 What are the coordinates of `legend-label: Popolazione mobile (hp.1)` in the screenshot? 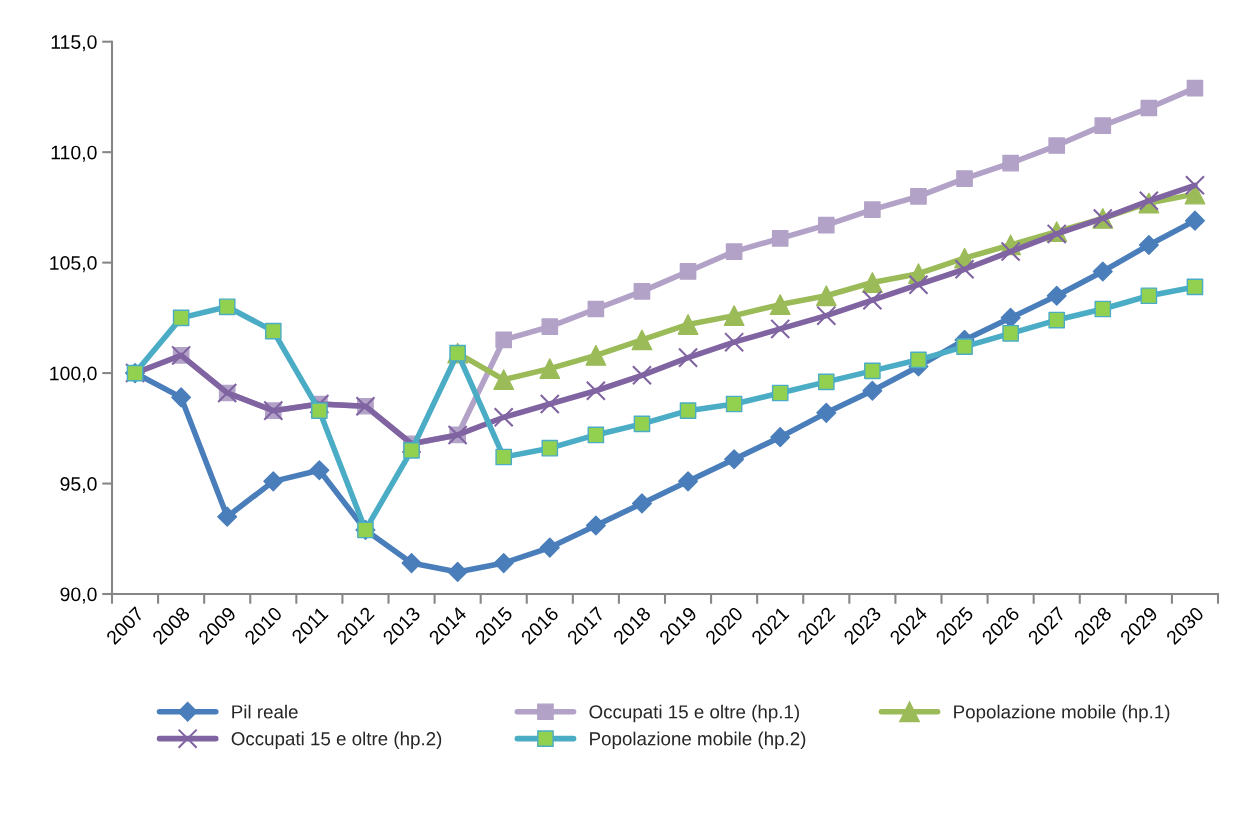 It's located at (1062, 713).